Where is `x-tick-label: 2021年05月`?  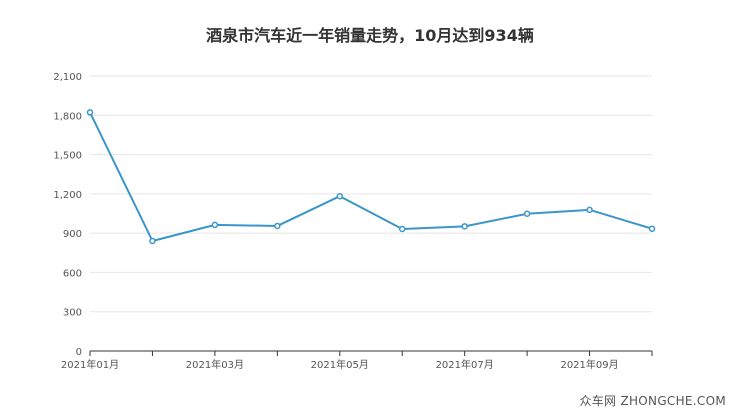 x-tick-label: 2021年05月 is located at coordinates (340, 364).